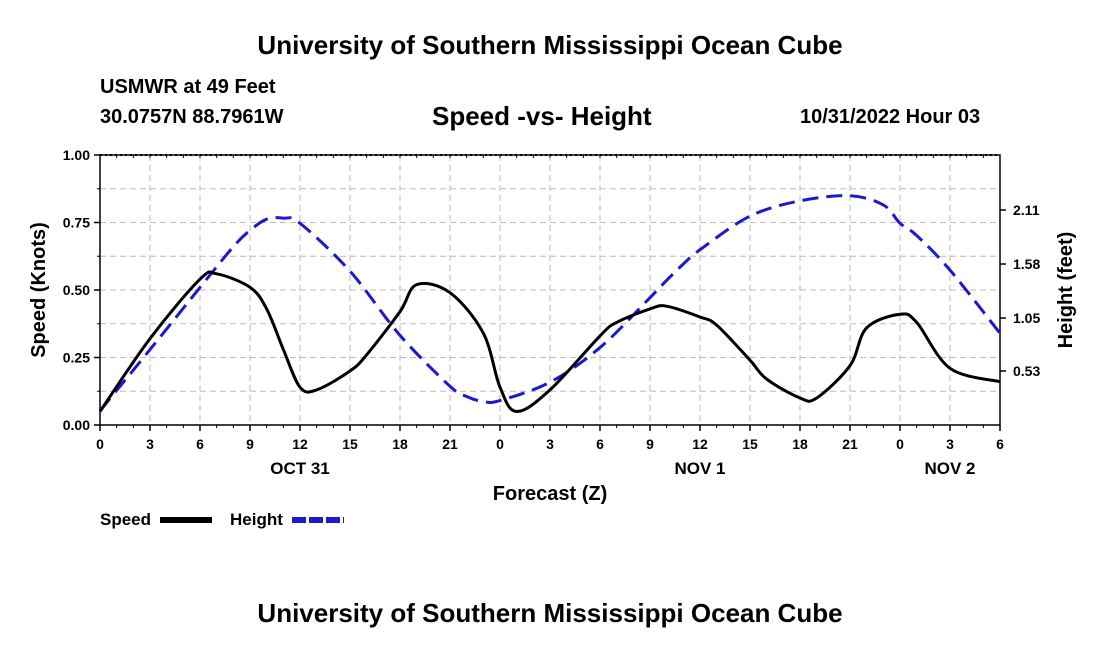 The width and height of the screenshot is (1100, 650). What do you see at coordinates (256, 519) in the screenshot?
I see `legend-height-label: Height` at bounding box center [256, 519].